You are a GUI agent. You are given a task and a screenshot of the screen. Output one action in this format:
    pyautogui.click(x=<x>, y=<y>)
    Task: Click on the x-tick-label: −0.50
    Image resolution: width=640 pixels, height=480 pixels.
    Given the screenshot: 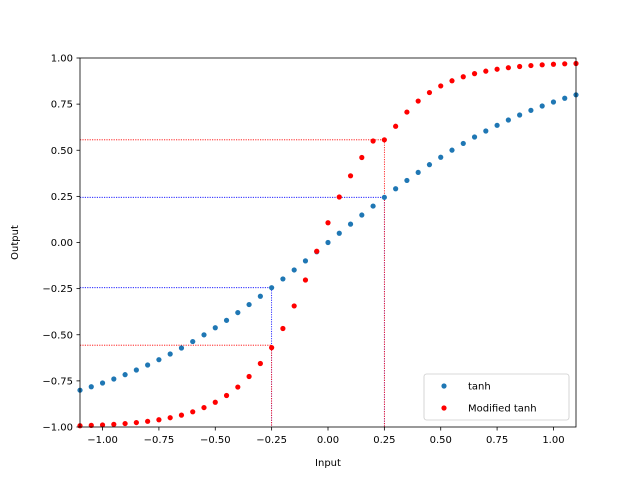 What is the action you would take?
    pyautogui.click(x=215, y=440)
    